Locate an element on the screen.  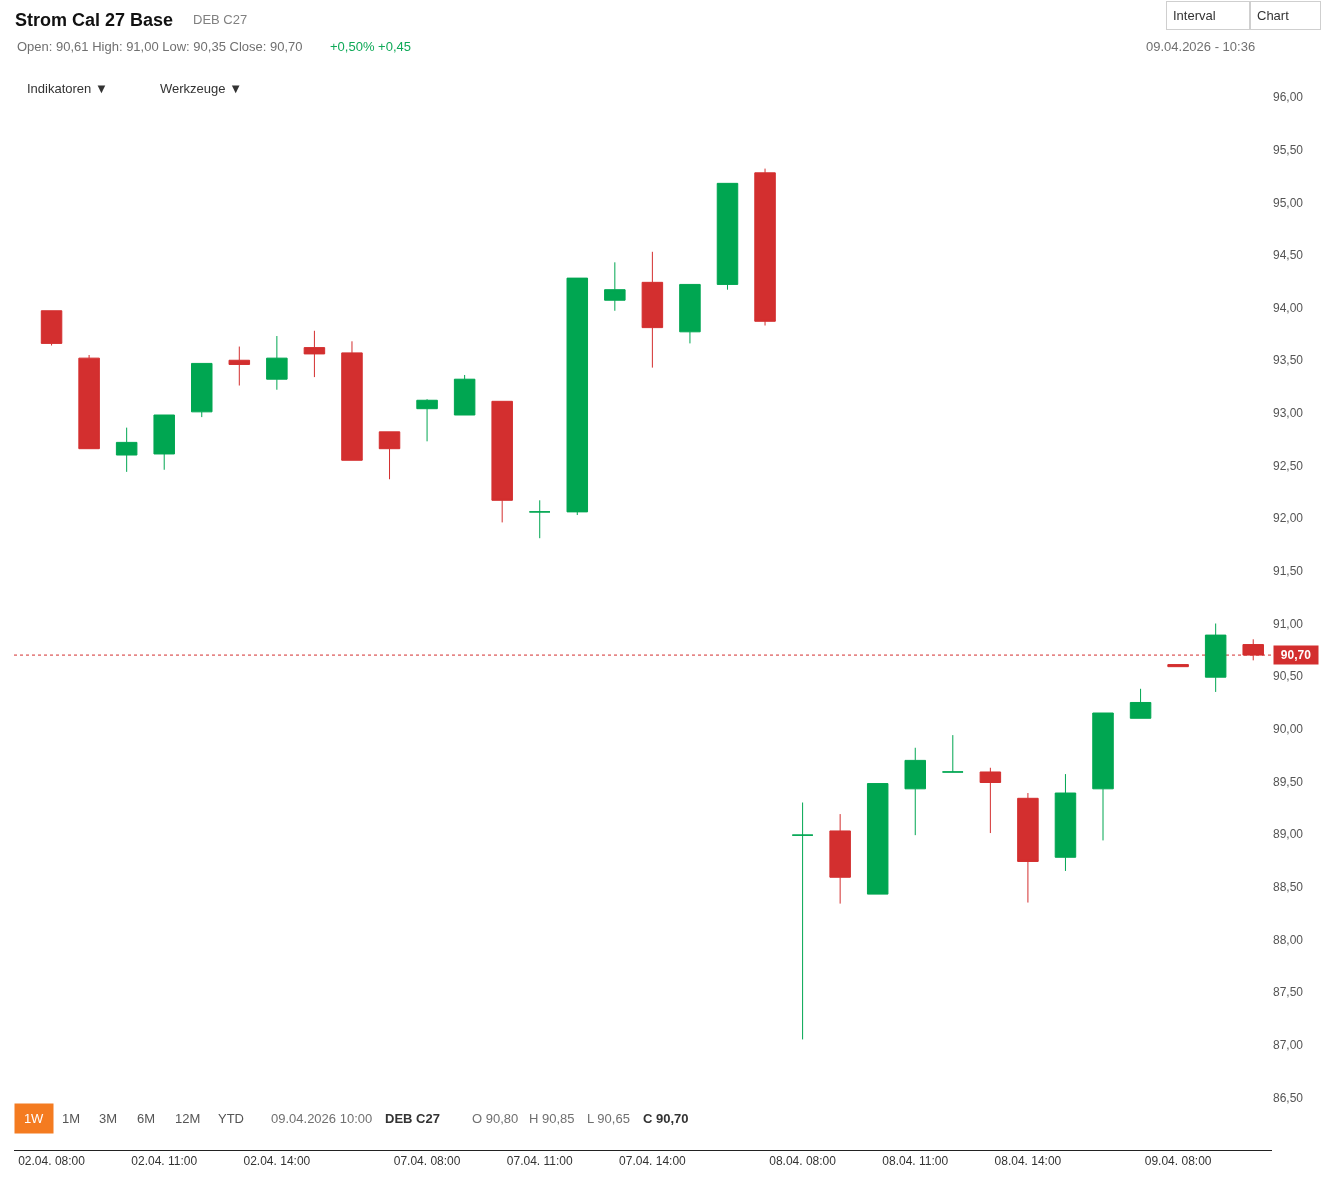
y-tick-label: 92,00 is located at coordinates (1288, 518).